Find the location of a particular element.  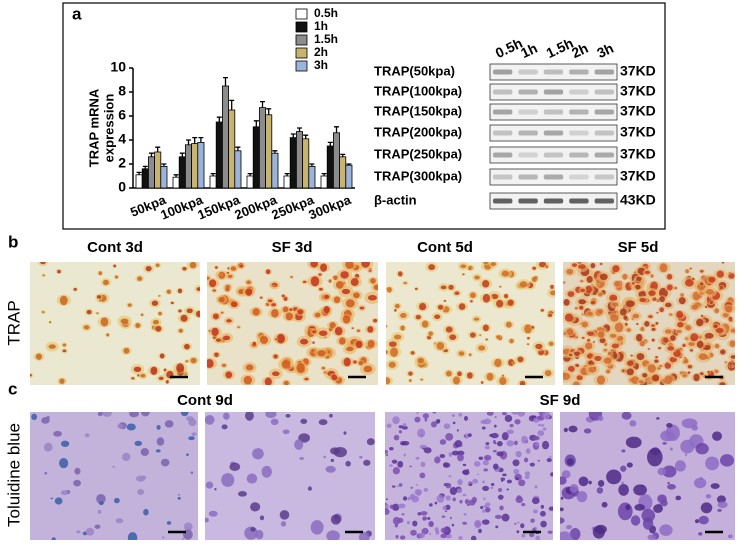

micrograph-bg is located at coordinates (290, 476).